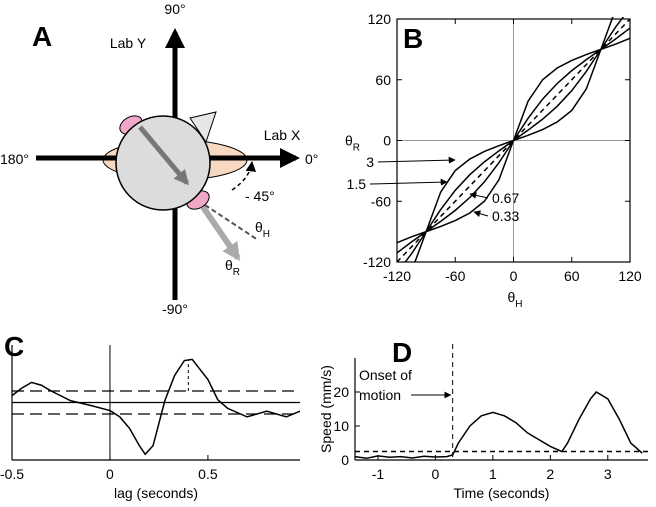 This screenshot has height=507, width=656. I want to click on y-tick-label: 10, so click(341, 426).